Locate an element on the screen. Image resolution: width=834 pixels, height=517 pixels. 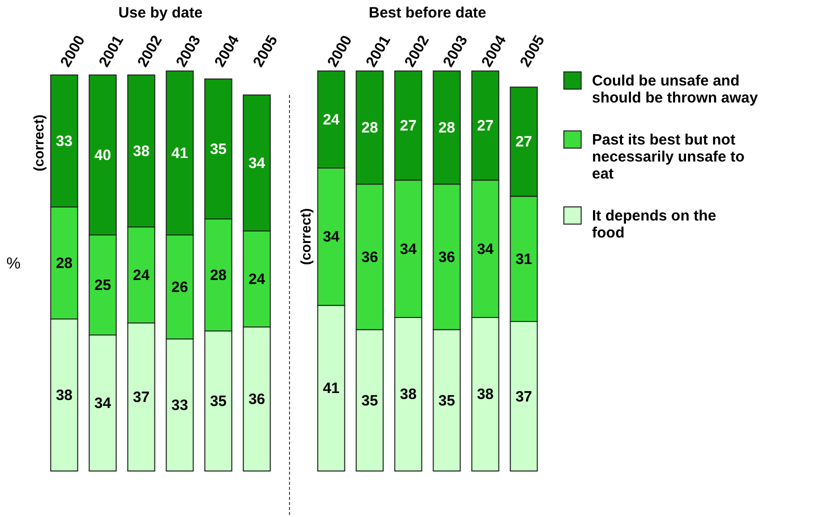
data-label: 25 is located at coordinates (103, 285).